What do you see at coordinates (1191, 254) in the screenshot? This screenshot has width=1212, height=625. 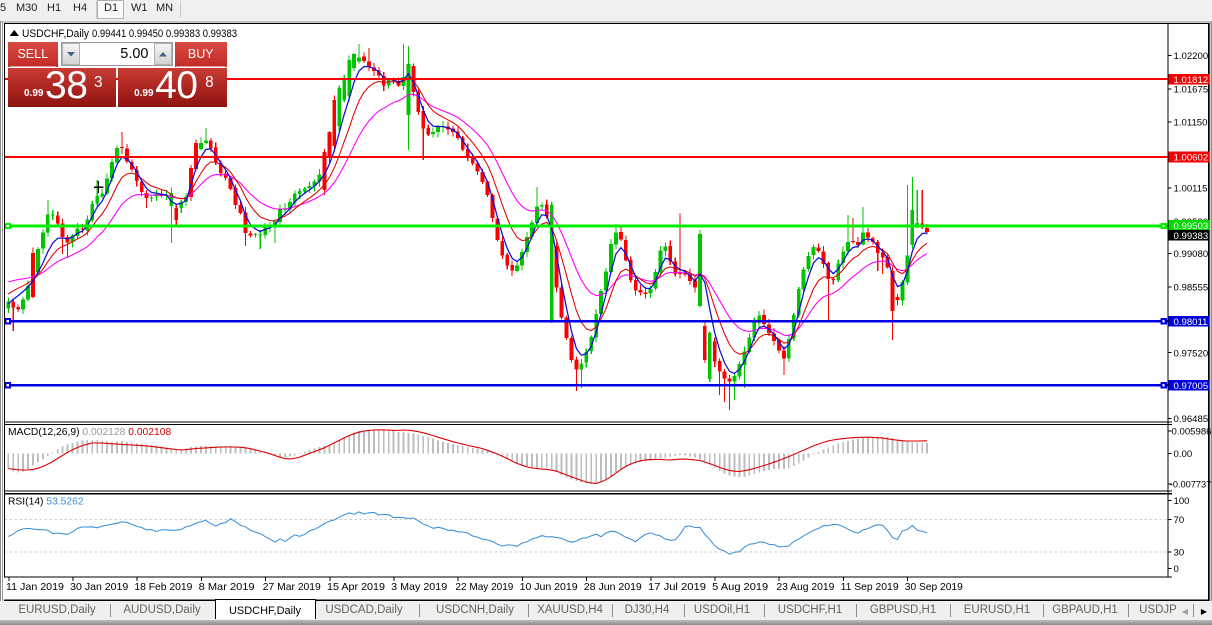 I see `svg-text: 0.99080` at bounding box center [1191, 254].